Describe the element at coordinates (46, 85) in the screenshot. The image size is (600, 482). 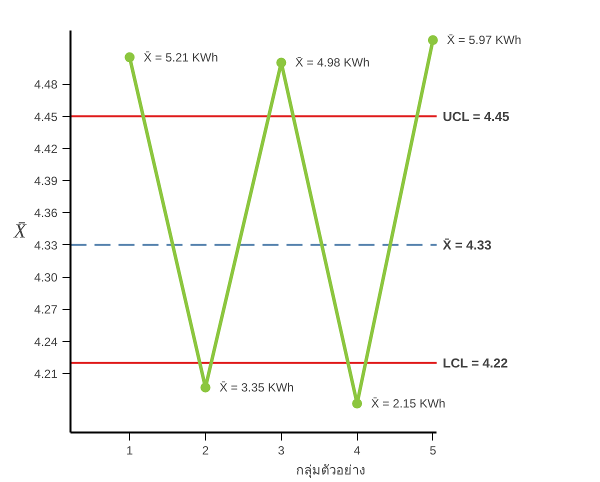
I see `y-tick-label: 4.48` at that location.